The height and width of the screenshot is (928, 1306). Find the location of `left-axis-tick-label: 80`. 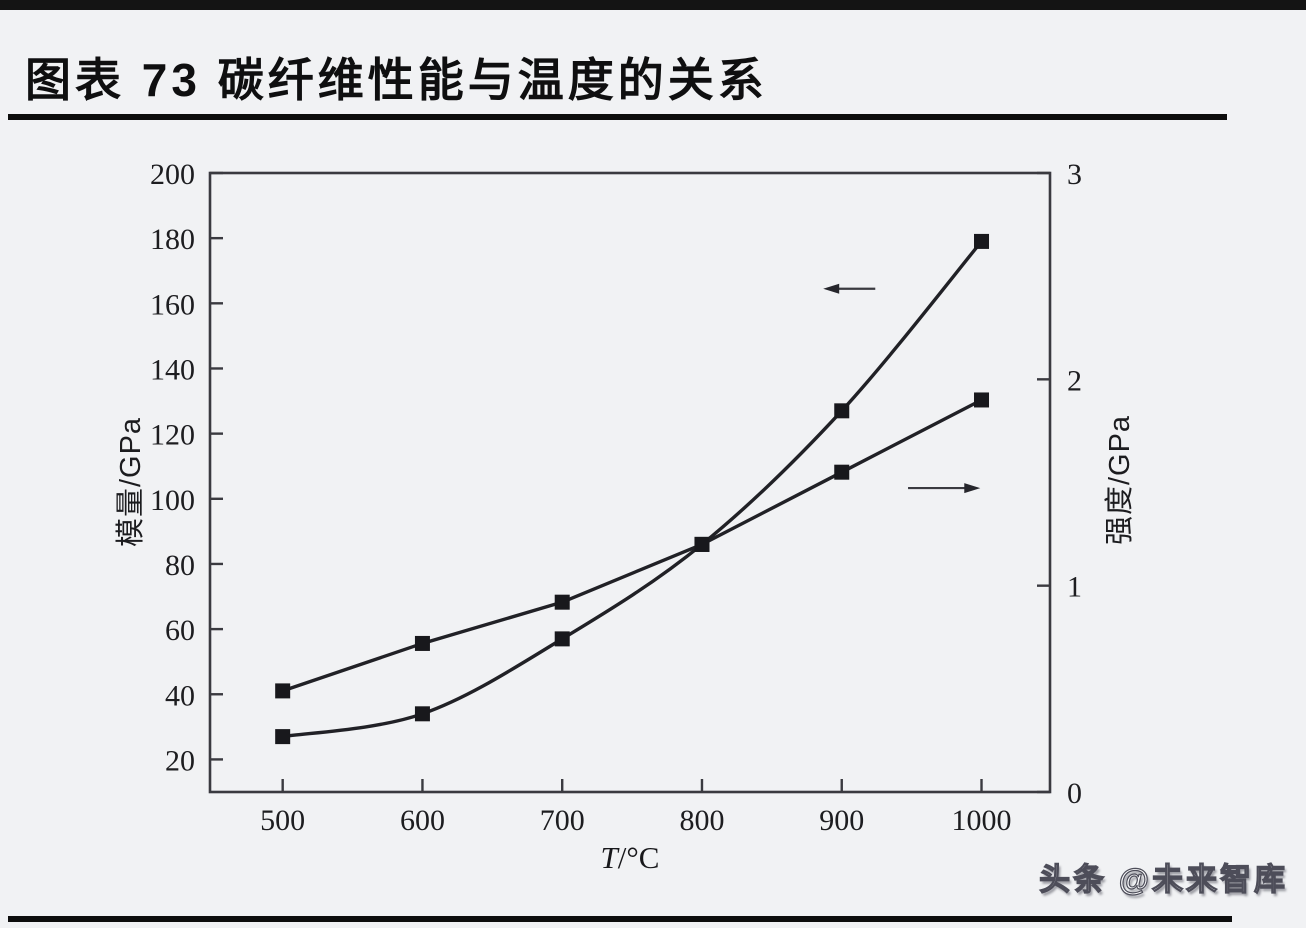

left-axis-tick-label: 80 is located at coordinates (180, 565).